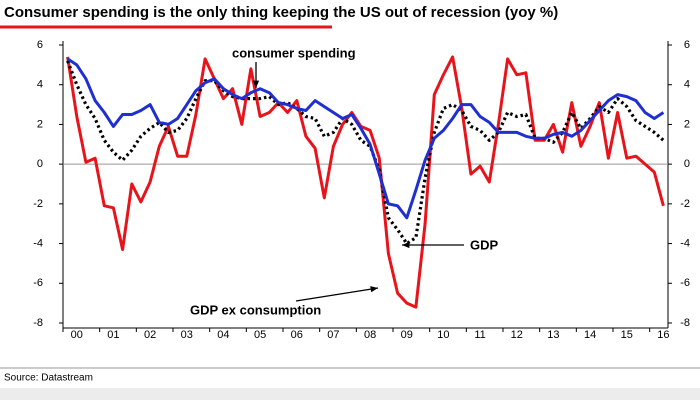 This screenshot has width=700, height=400. I want to click on y2-tick-label: 6, so click(687, 45).